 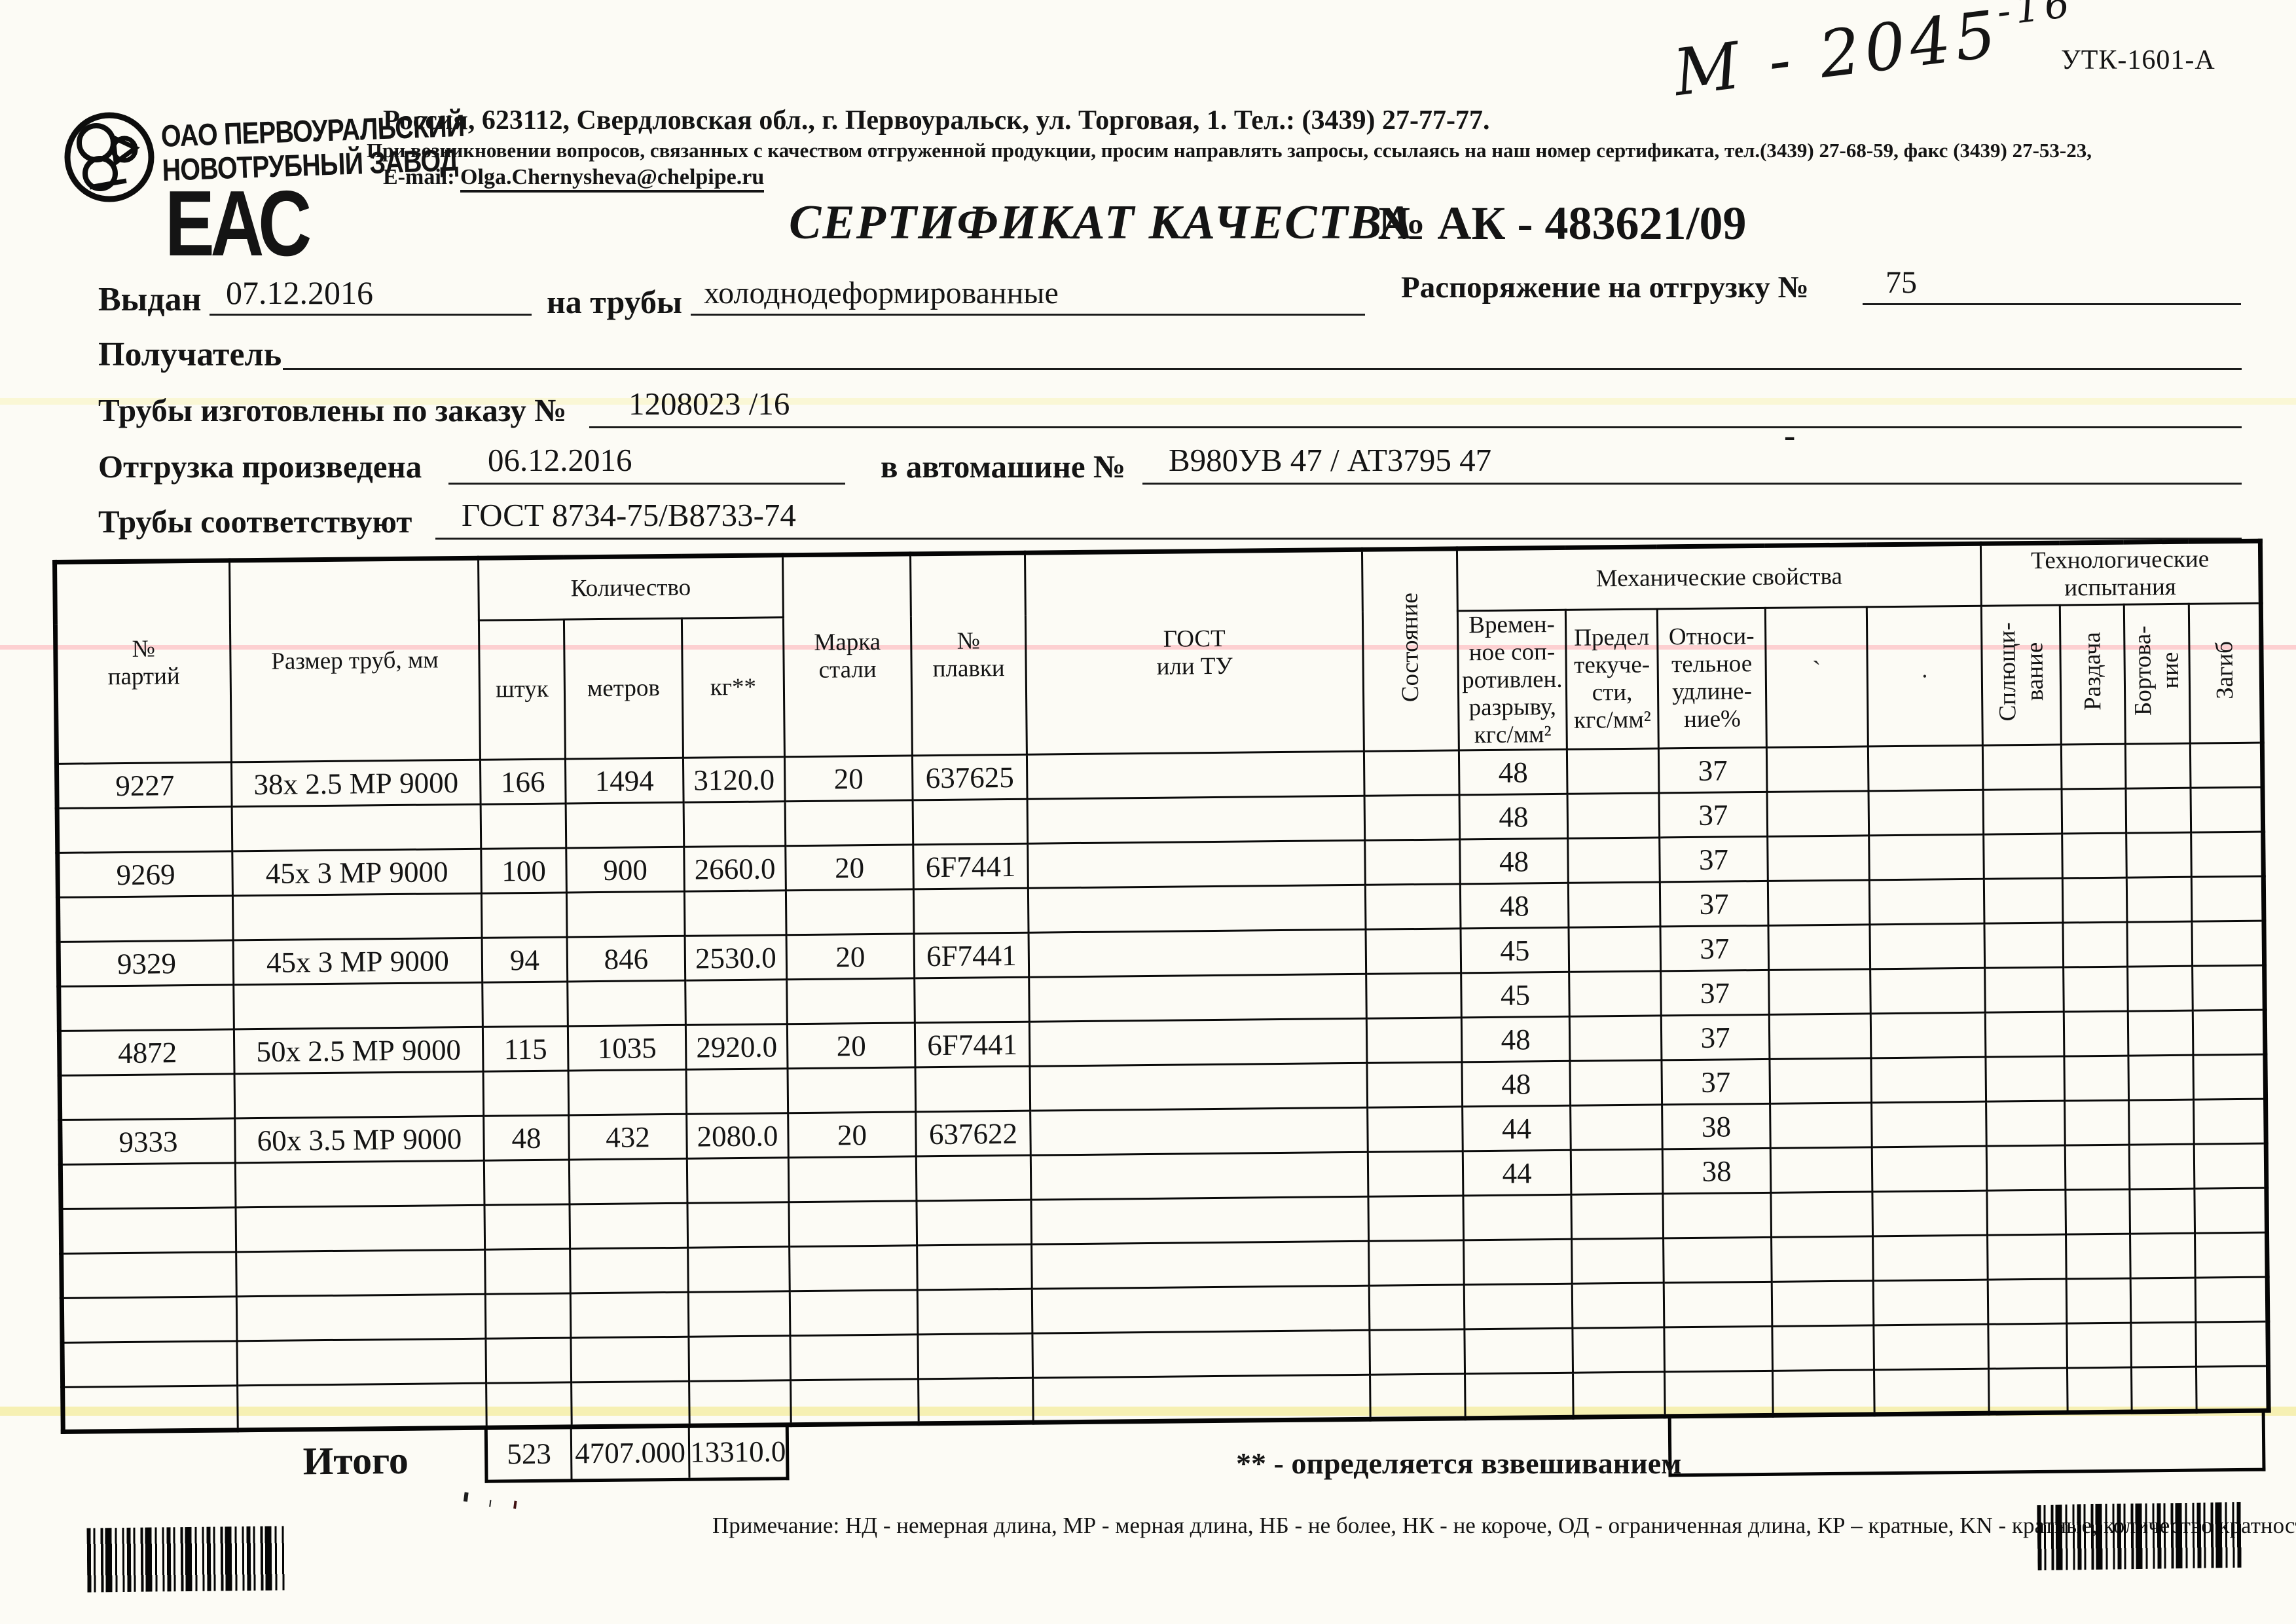 I want to click on cell-rm: 48, so click(x=1515, y=1039).